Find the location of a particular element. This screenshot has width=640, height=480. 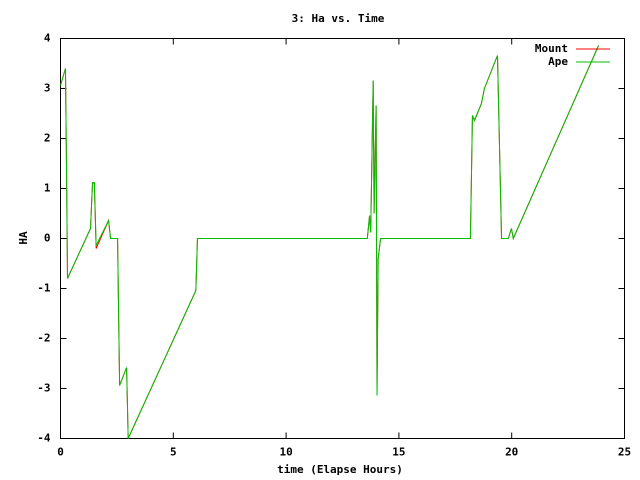

y-tick-label: 2 is located at coordinates (47, 138).